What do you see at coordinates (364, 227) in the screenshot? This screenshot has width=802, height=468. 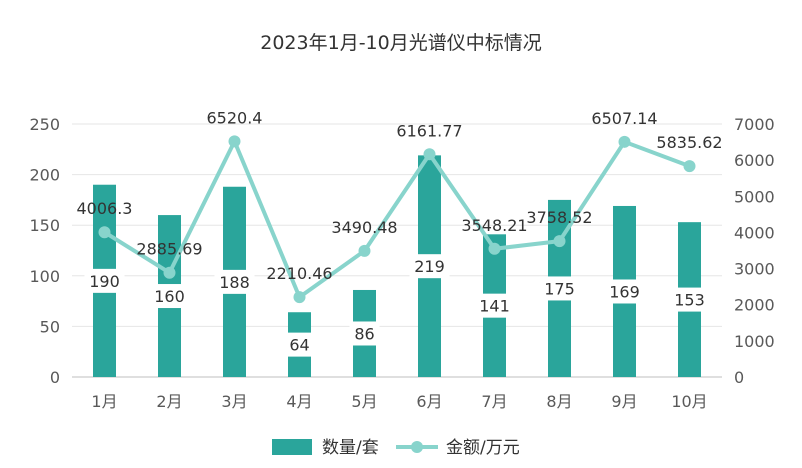 I see `line-value-label: 3490.48` at bounding box center [364, 227].